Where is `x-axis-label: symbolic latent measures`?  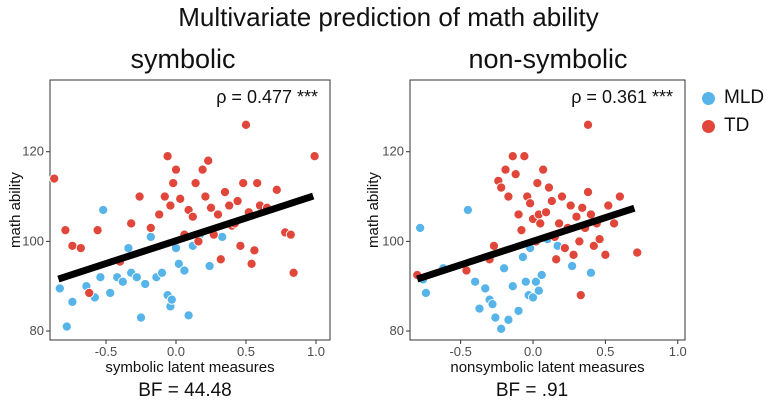 x-axis-label: symbolic latent measures is located at coordinates (189, 367).